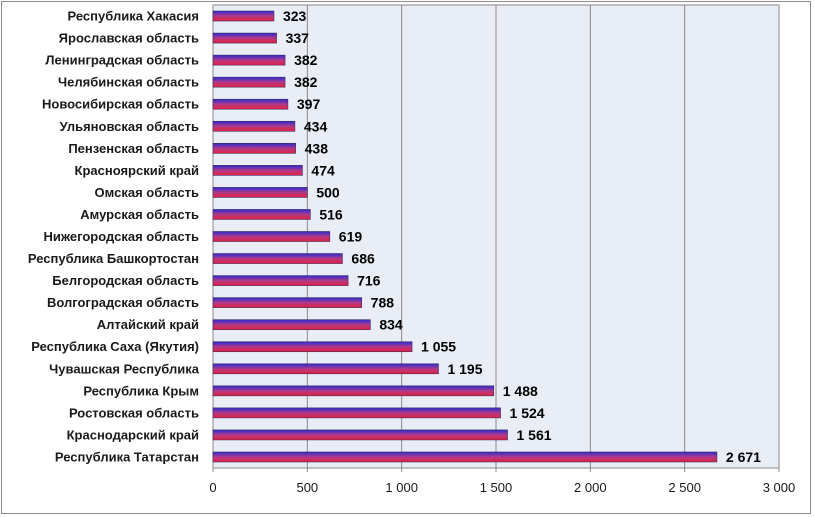 This screenshot has width=814, height=517. I want to click on category-label: Волгоградская область, so click(123, 302).